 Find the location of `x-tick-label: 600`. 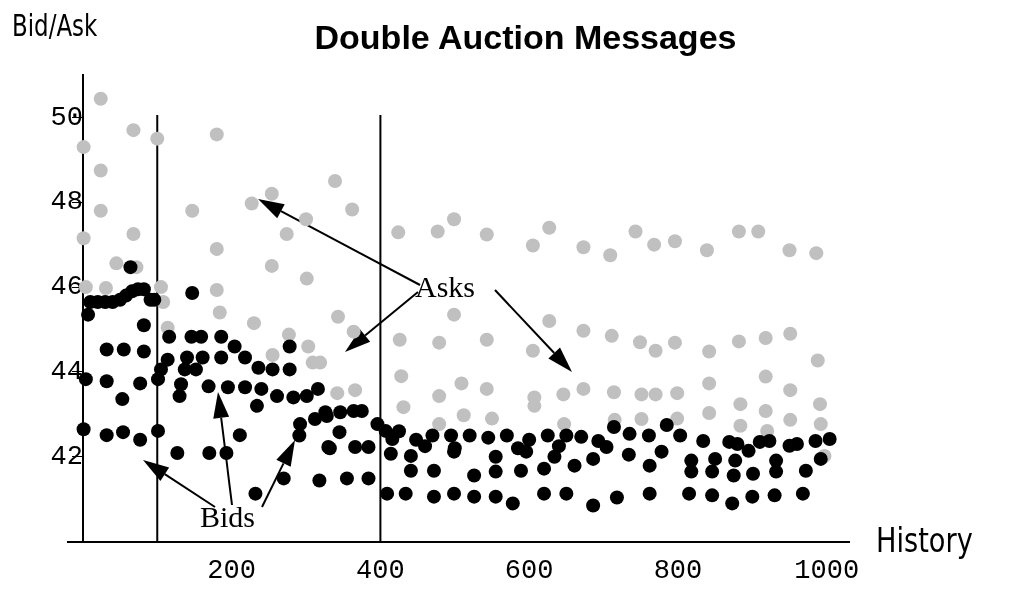

x-tick-label: 600 is located at coordinates (529, 570).